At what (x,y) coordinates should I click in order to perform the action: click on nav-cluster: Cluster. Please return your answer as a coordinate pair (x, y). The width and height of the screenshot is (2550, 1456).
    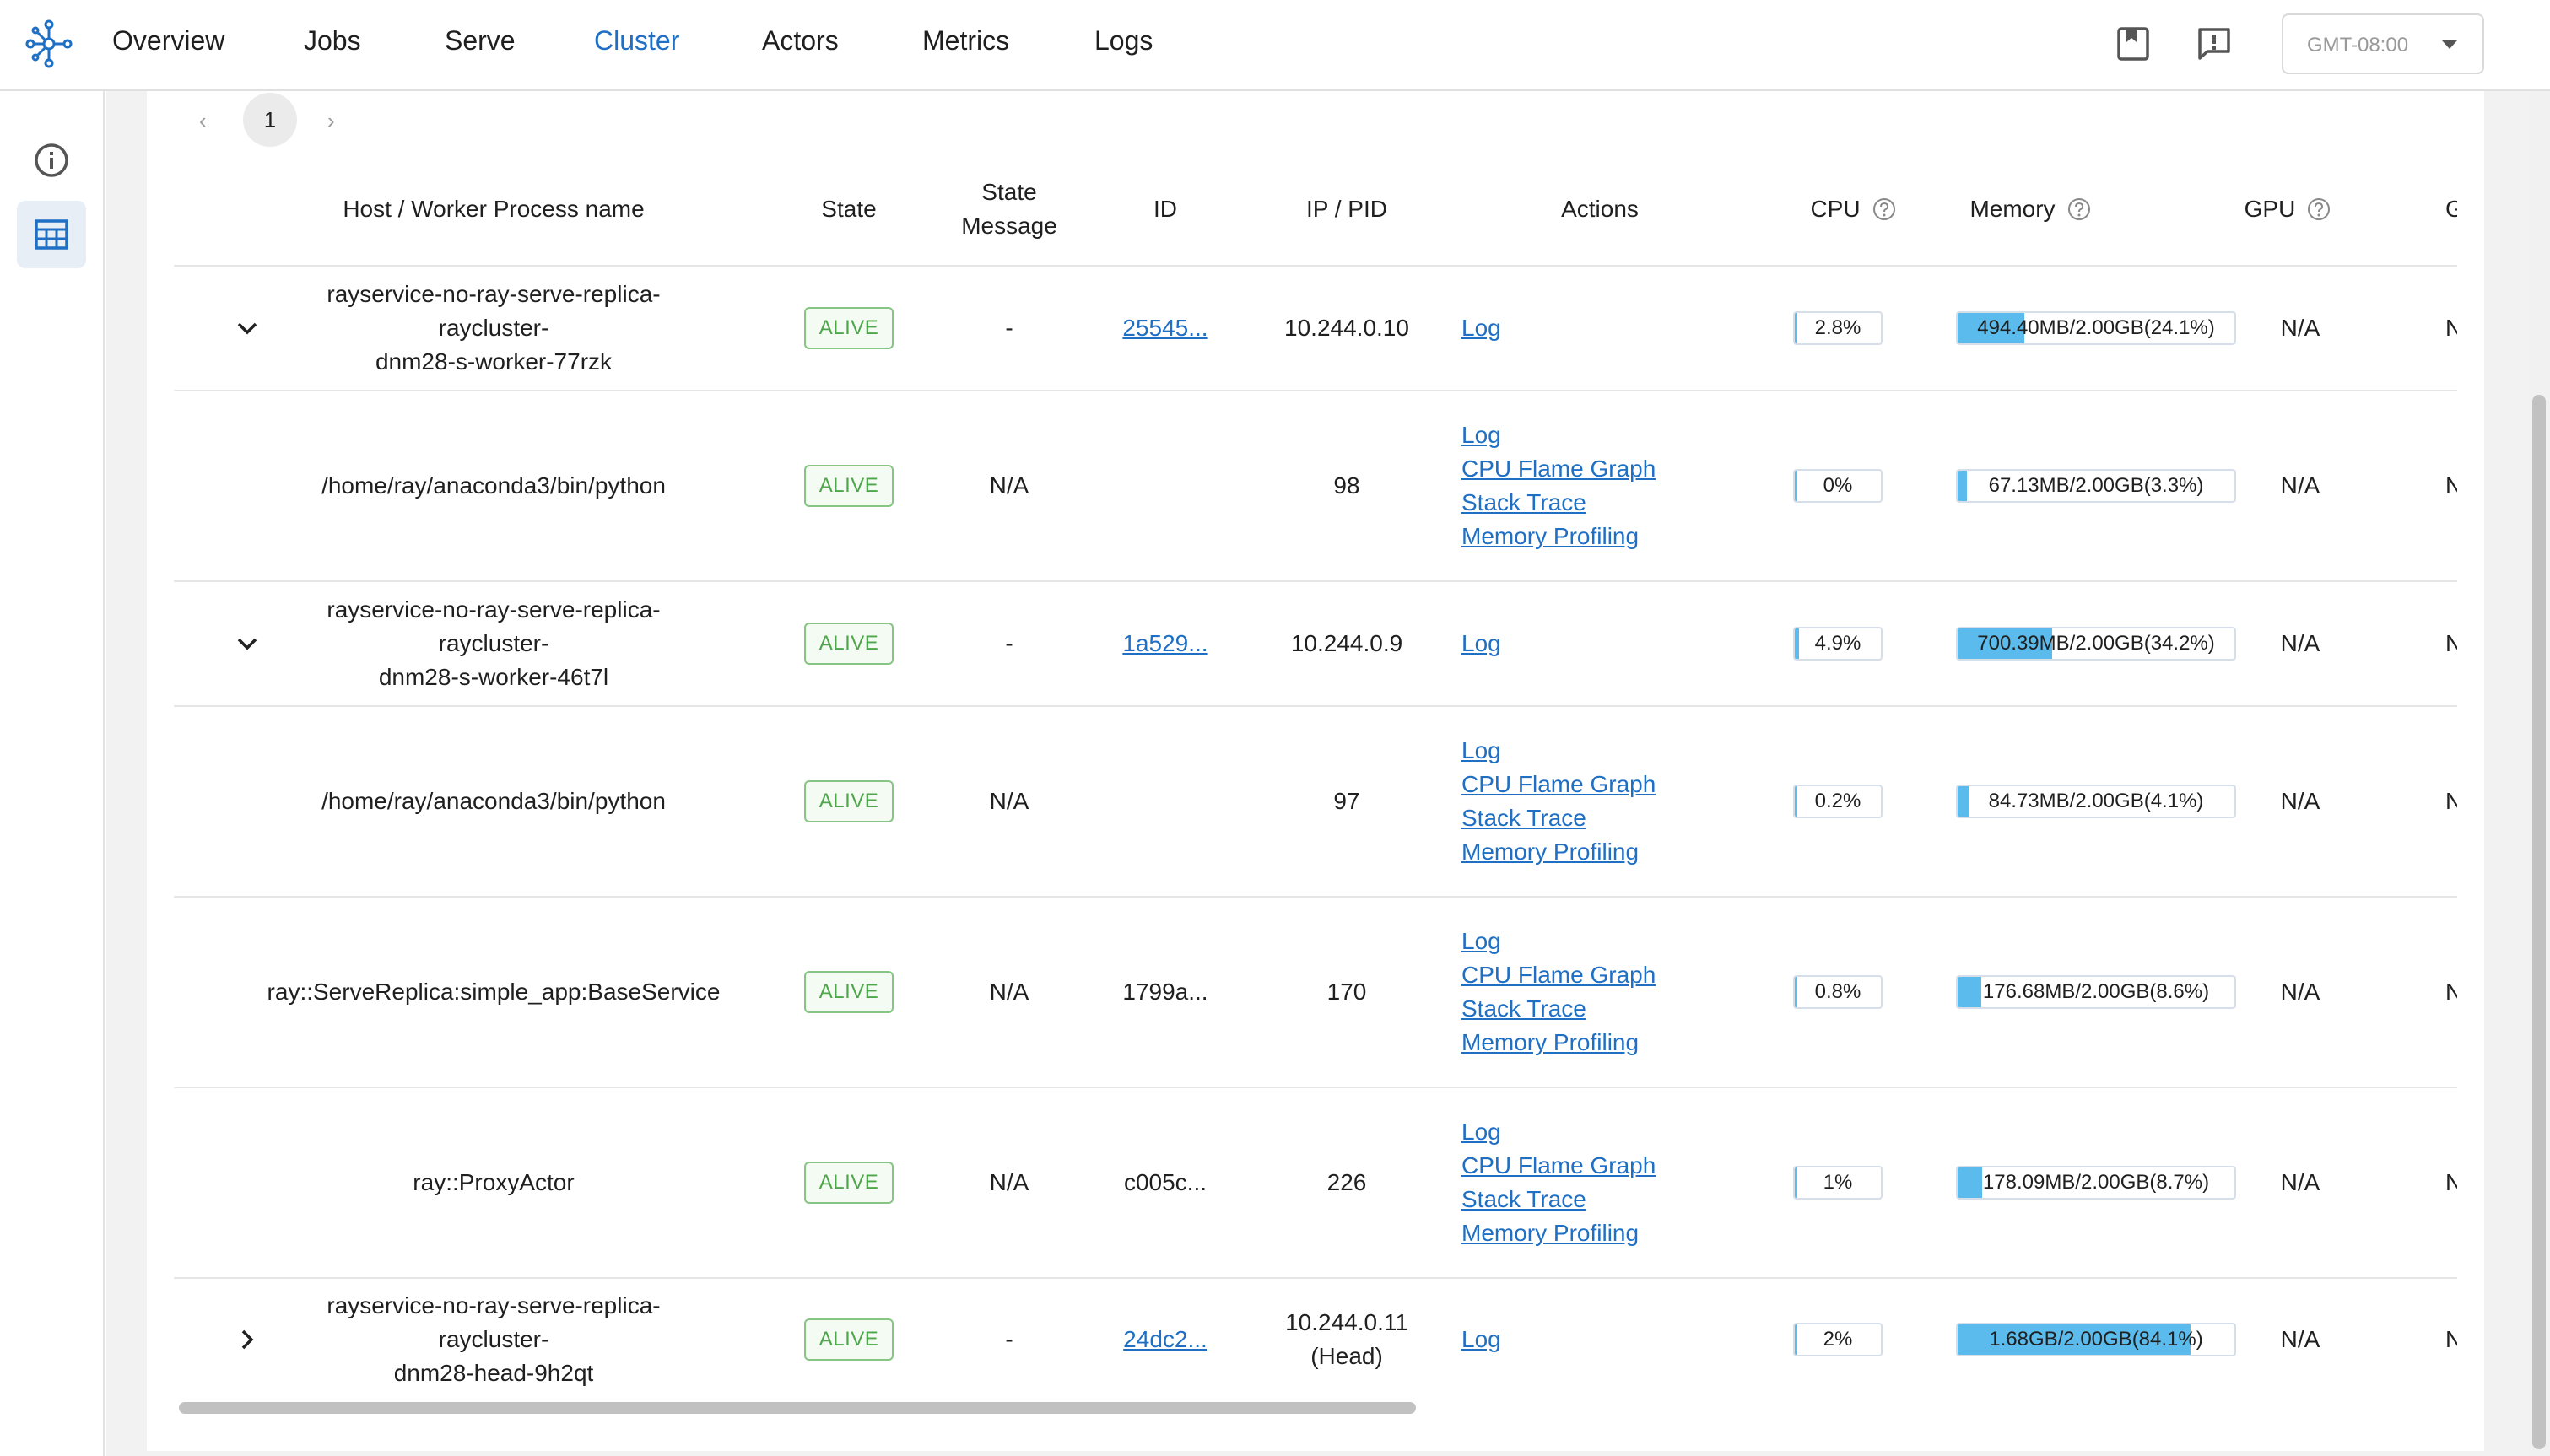
    Looking at the image, I should click on (637, 40).